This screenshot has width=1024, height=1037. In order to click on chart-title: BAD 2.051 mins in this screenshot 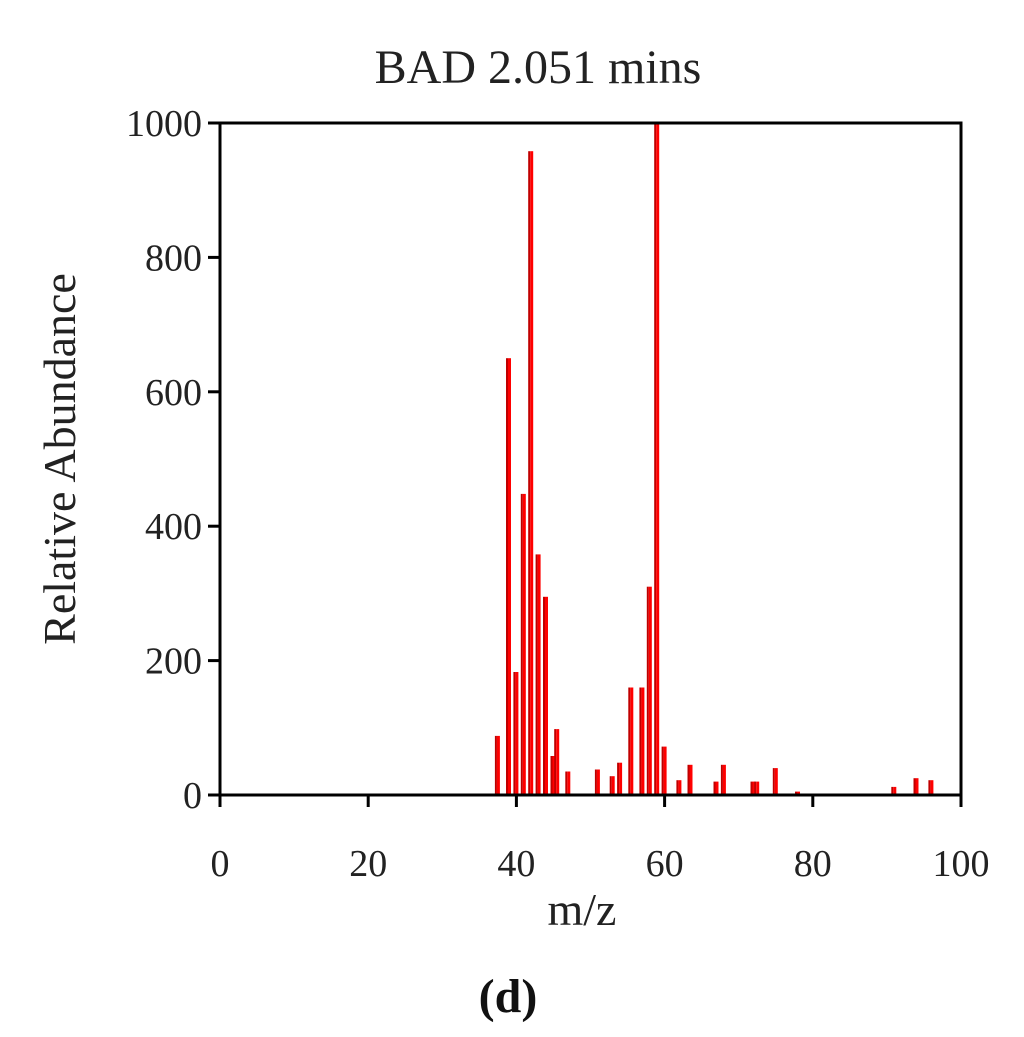, I will do `click(538, 67)`.